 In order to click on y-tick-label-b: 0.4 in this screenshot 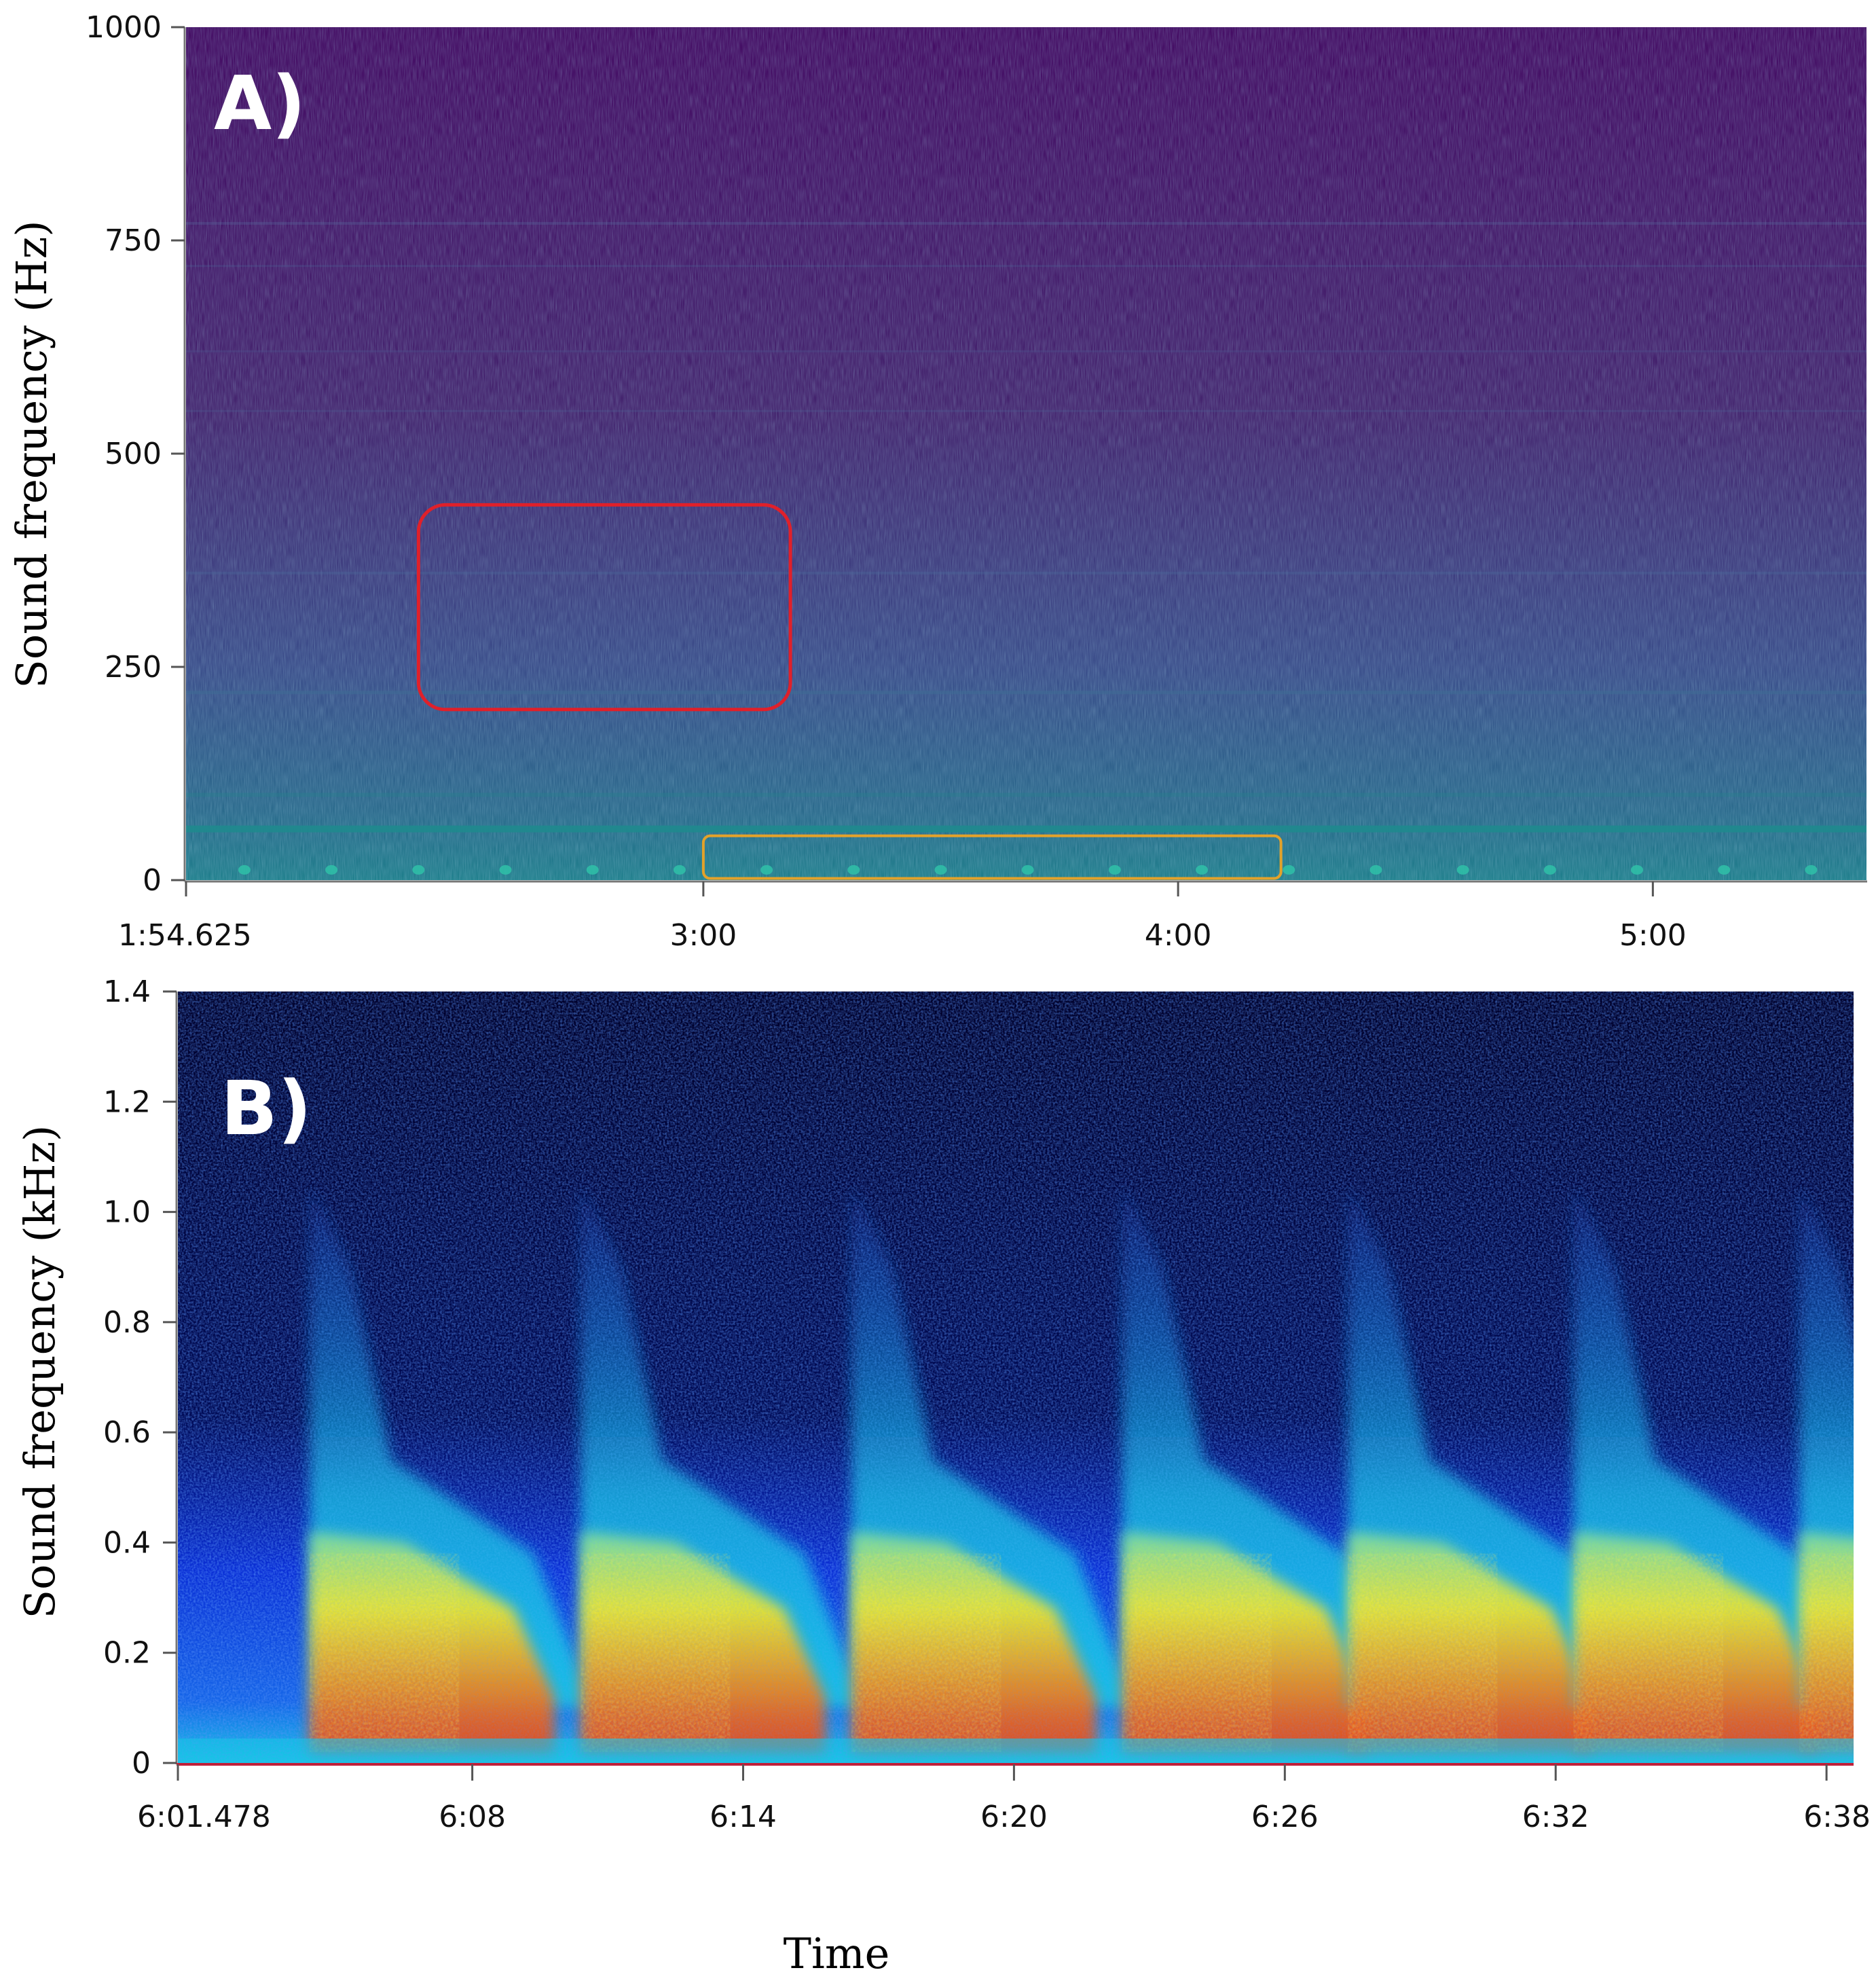, I will do `click(127, 1542)`.